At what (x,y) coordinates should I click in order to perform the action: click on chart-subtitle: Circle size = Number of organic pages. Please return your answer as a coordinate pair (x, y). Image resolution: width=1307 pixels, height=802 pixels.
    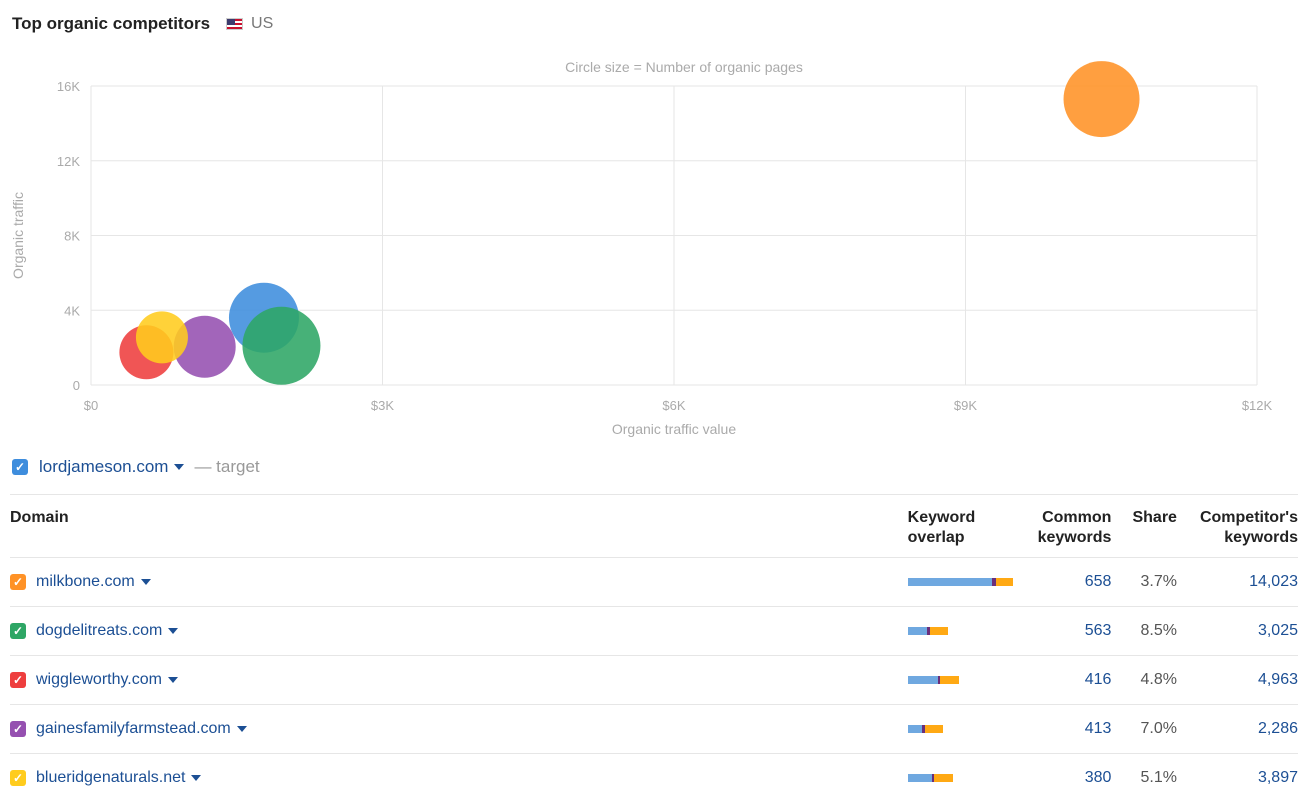
    Looking at the image, I should click on (684, 67).